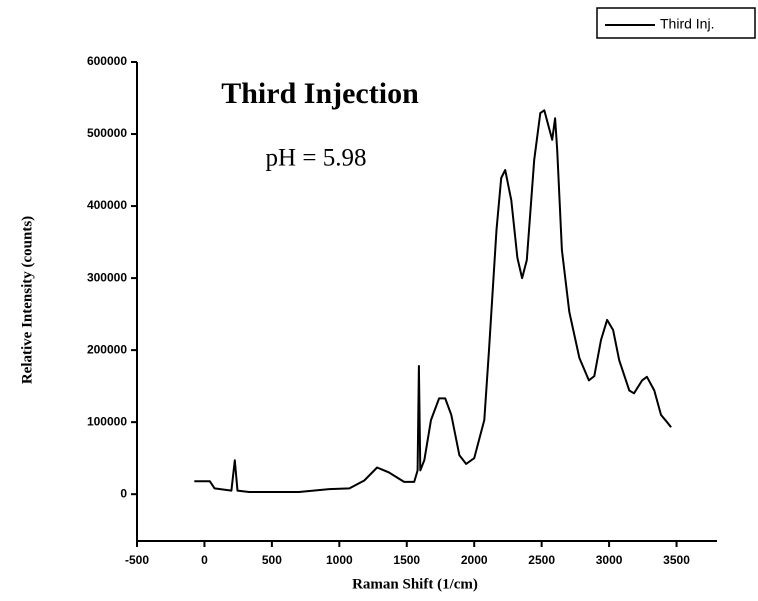 The width and height of the screenshot is (758, 601). Describe the element at coordinates (676, 560) in the screenshot. I see `x-tick-label: 3500` at that location.